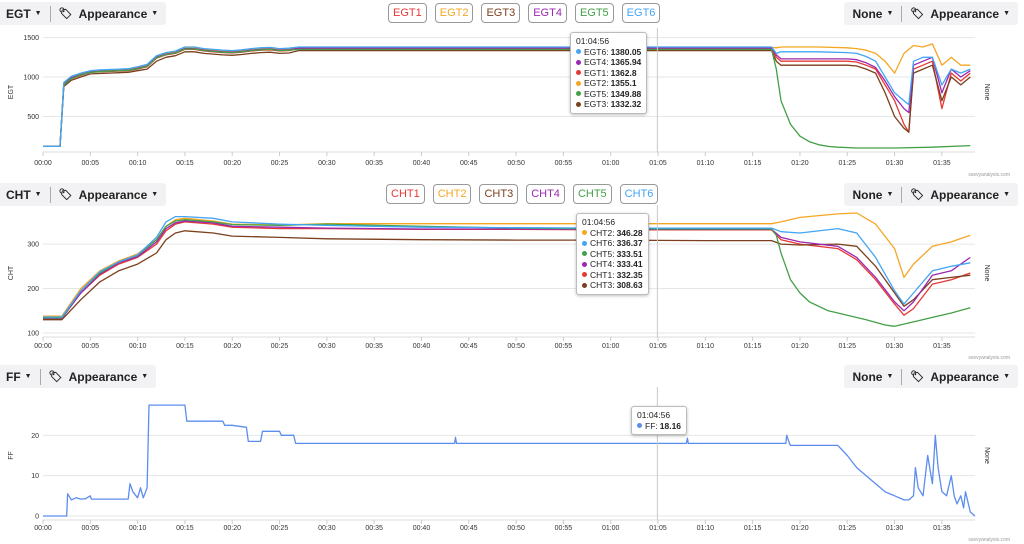 This screenshot has height=544, width=1024. What do you see at coordinates (611, 346) in the screenshot?
I see `x-tick-label: 01:00` at bounding box center [611, 346].